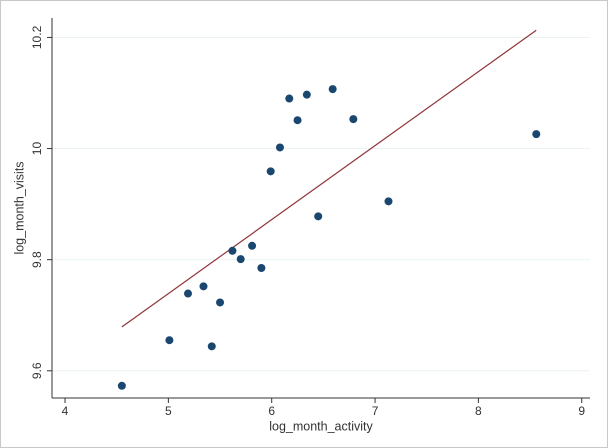 The image size is (608, 448). I want to click on x-tick-label: 6, so click(271, 411).